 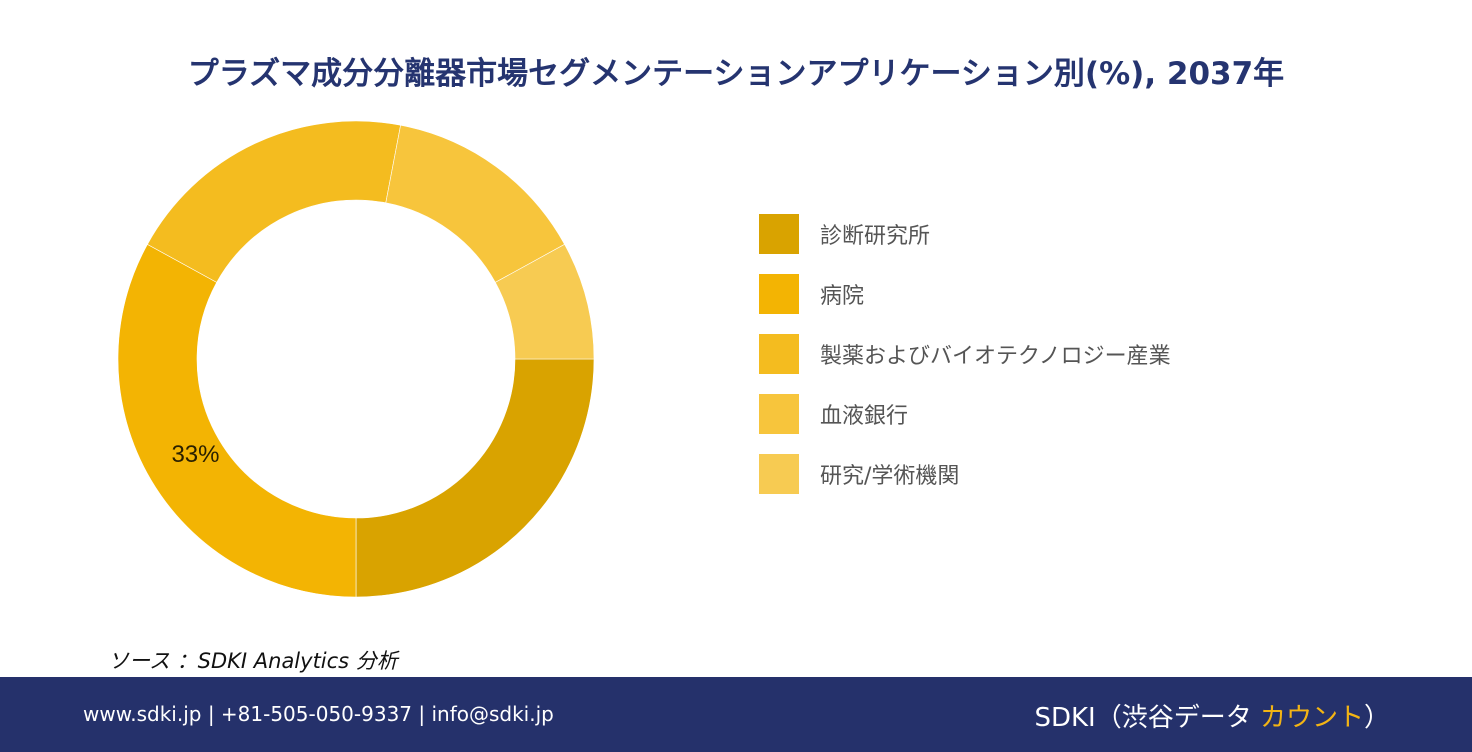 What do you see at coordinates (995, 356) in the screenshot?
I see `legend-label: 製薬およびバイオテクノロジー産業` at bounding box center [995, 356].